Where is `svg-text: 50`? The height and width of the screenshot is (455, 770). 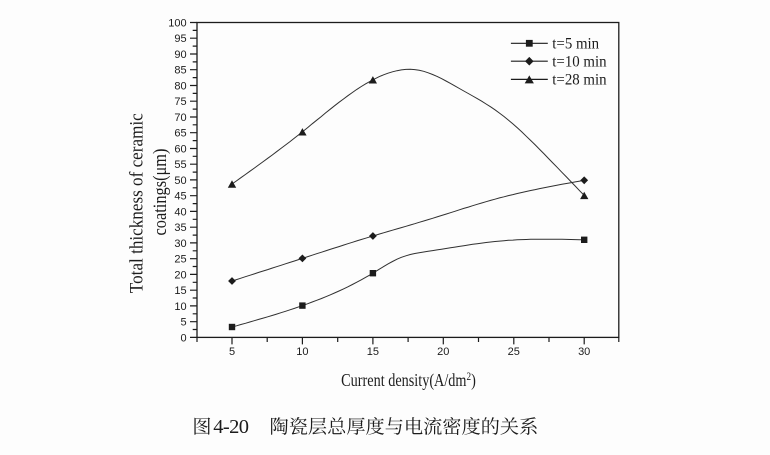
svg-text: 50 is located at coordinates (180, 181).